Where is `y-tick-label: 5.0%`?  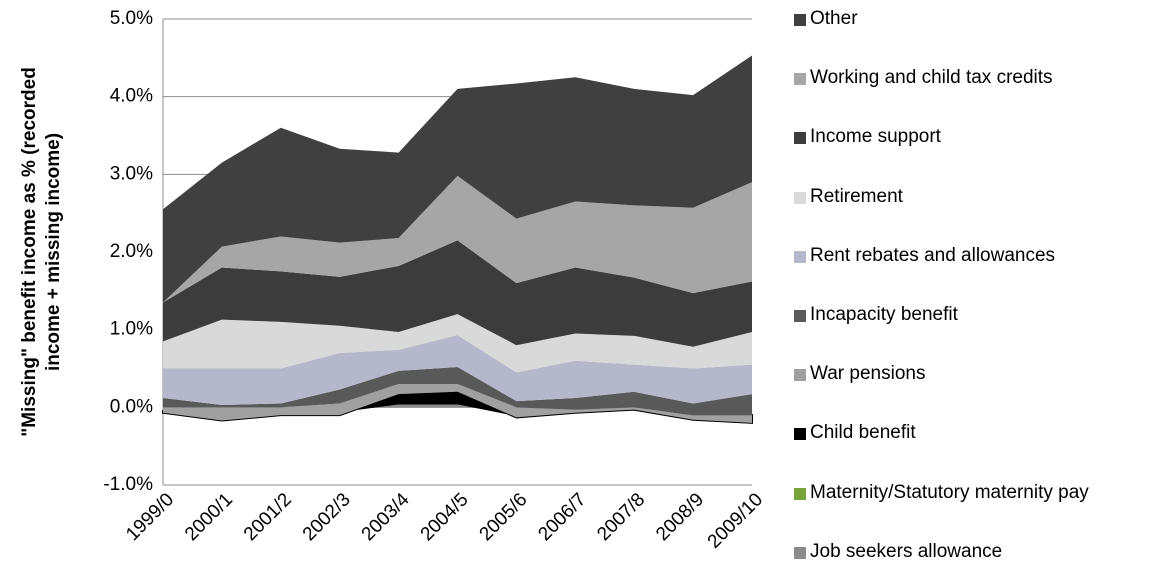 y-tick-label: 5.0% is located at coordinates (131, 18).